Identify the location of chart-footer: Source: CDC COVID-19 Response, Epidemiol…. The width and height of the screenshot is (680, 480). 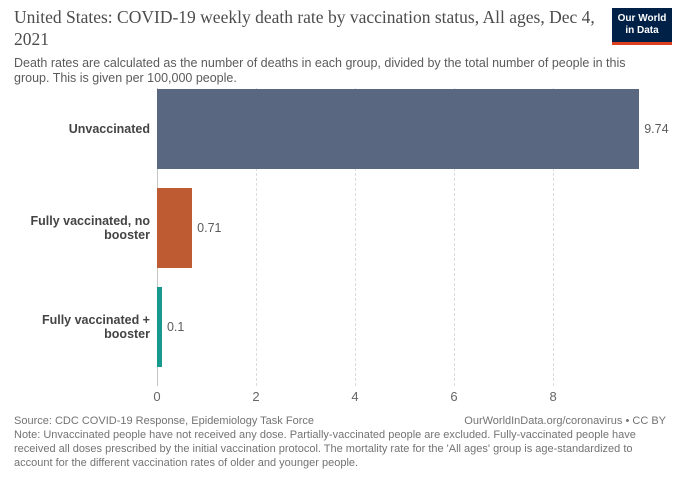
(340, 443).